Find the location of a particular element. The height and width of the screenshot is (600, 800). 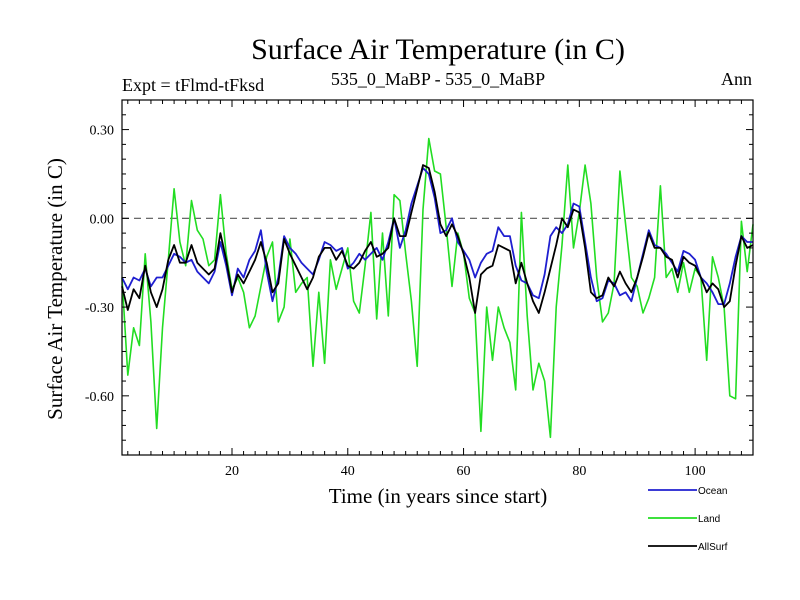

x-axis-label: Time (in years since start) is located at coordinates (438, 496).